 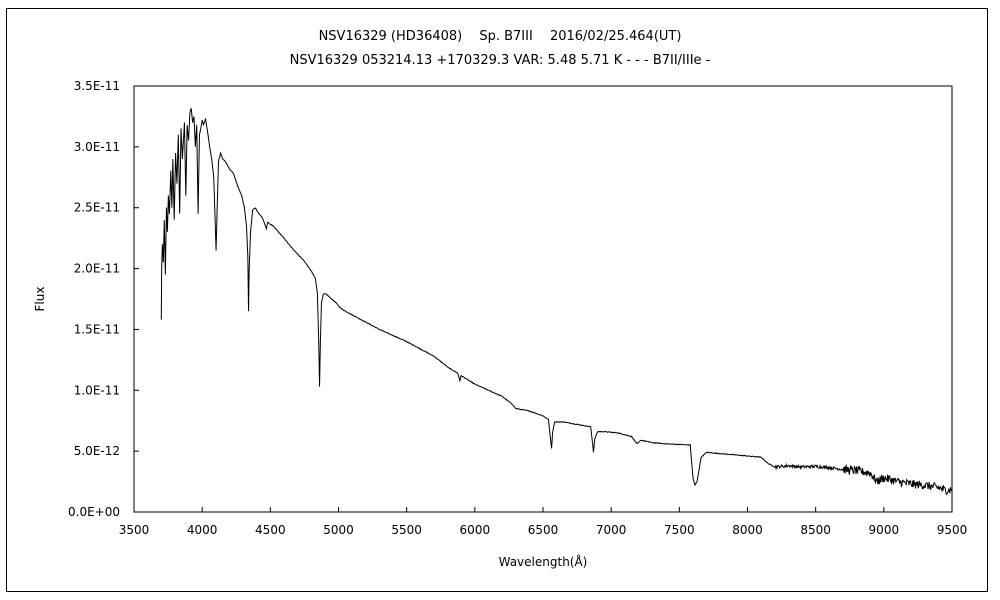 What do you see at coordinates (202, 530) in the screenshot?
I see `x-tick-label: 4000` at bounding box center [202, 530].